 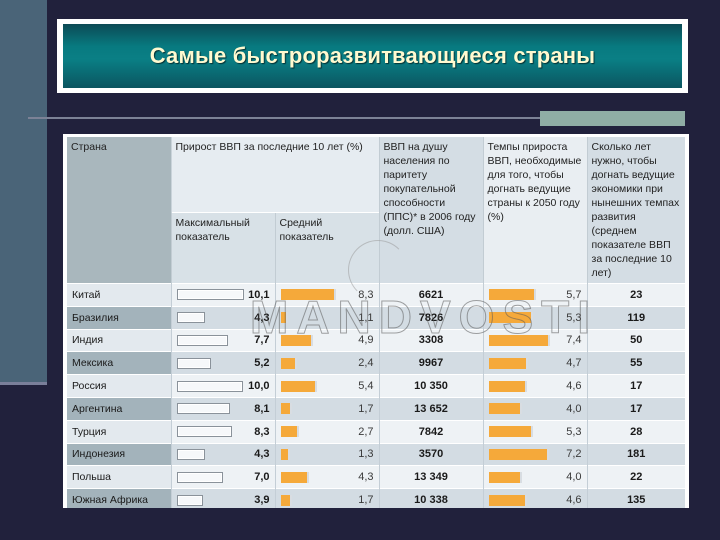 I want to click on years-to-catch-up-value: 119, so click(x=635, y=317).